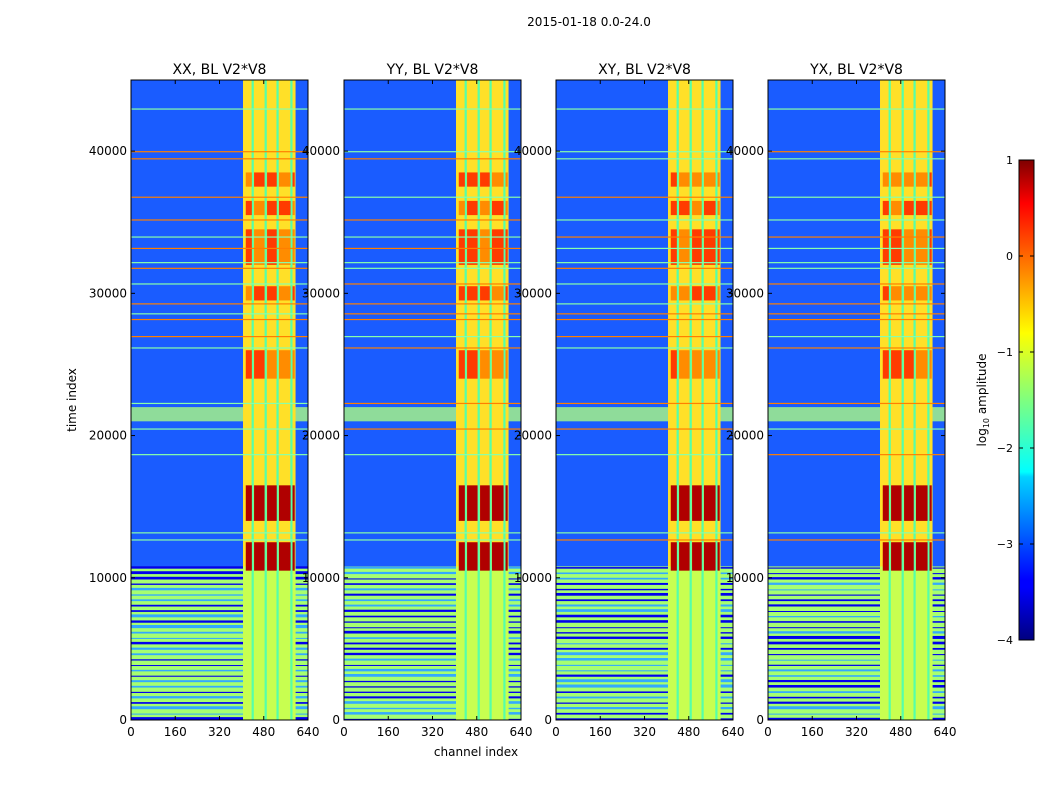 The image size is (1050, 800). What do you see at coordinates (982, 386) in the screenshot?
I see `colorbar-label-text: amplitude` at bounding box center [982, 386].